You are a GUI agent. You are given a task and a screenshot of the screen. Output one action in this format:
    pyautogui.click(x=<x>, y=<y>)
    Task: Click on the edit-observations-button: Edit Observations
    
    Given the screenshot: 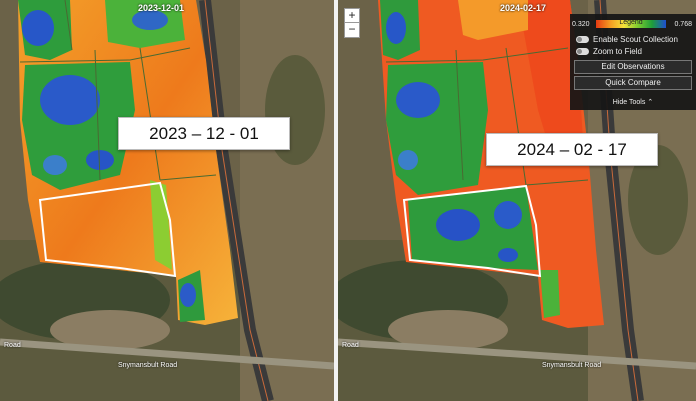 What is the action you would take?
    pyautogui.click(x=633, y=67)
    